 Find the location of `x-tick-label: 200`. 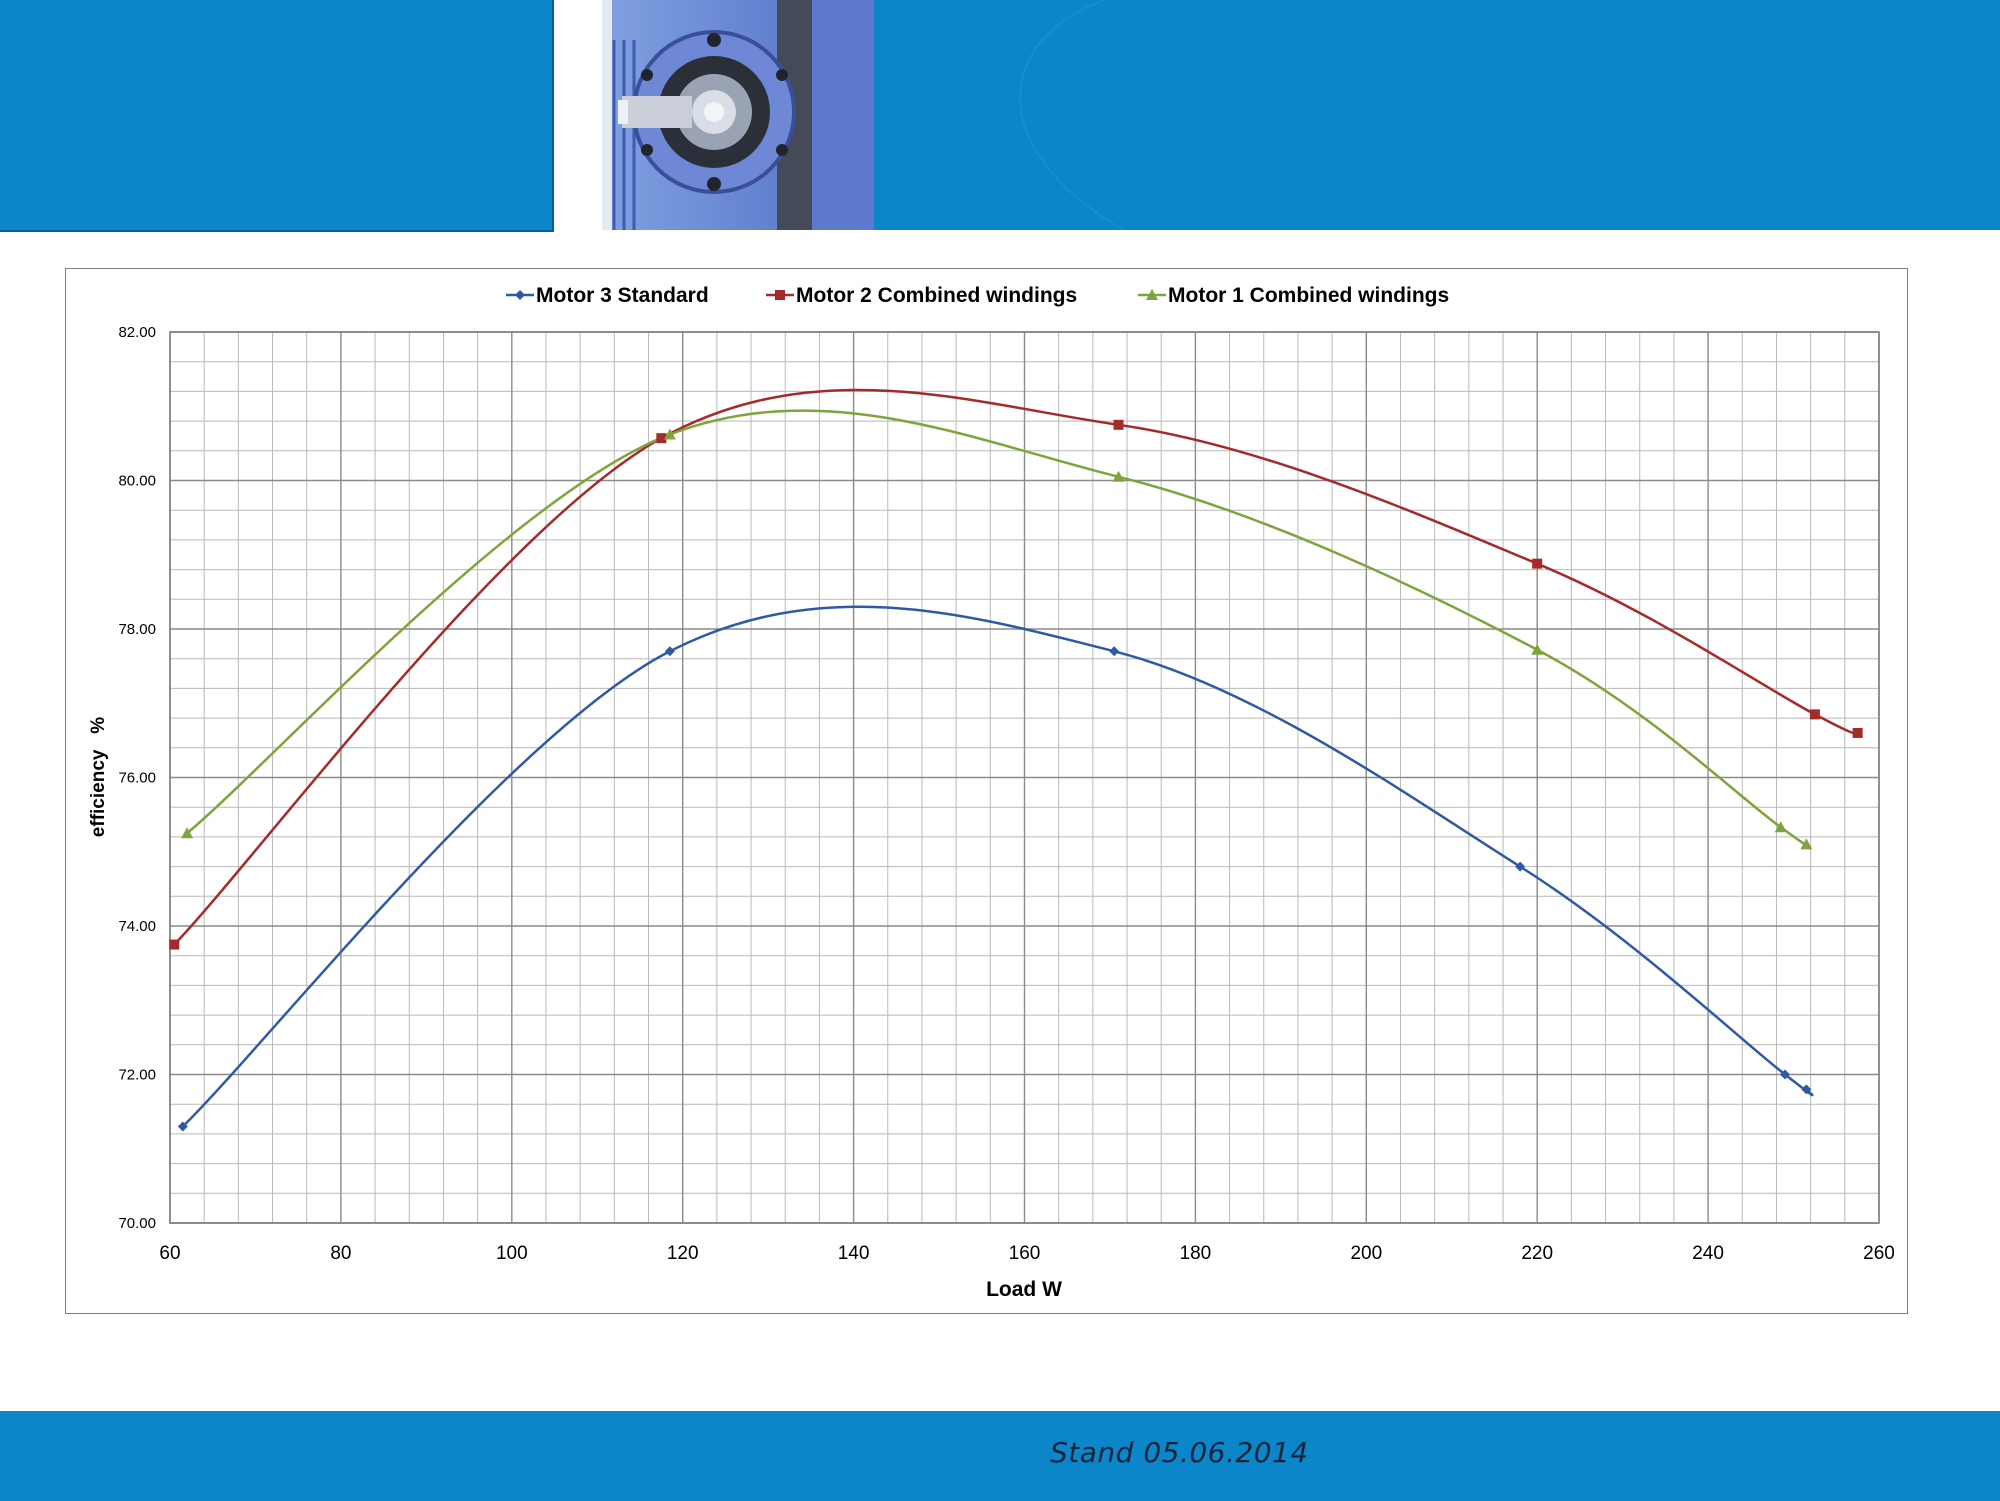

x-tick-label: 200 is located at coordinates (1366, 1253).